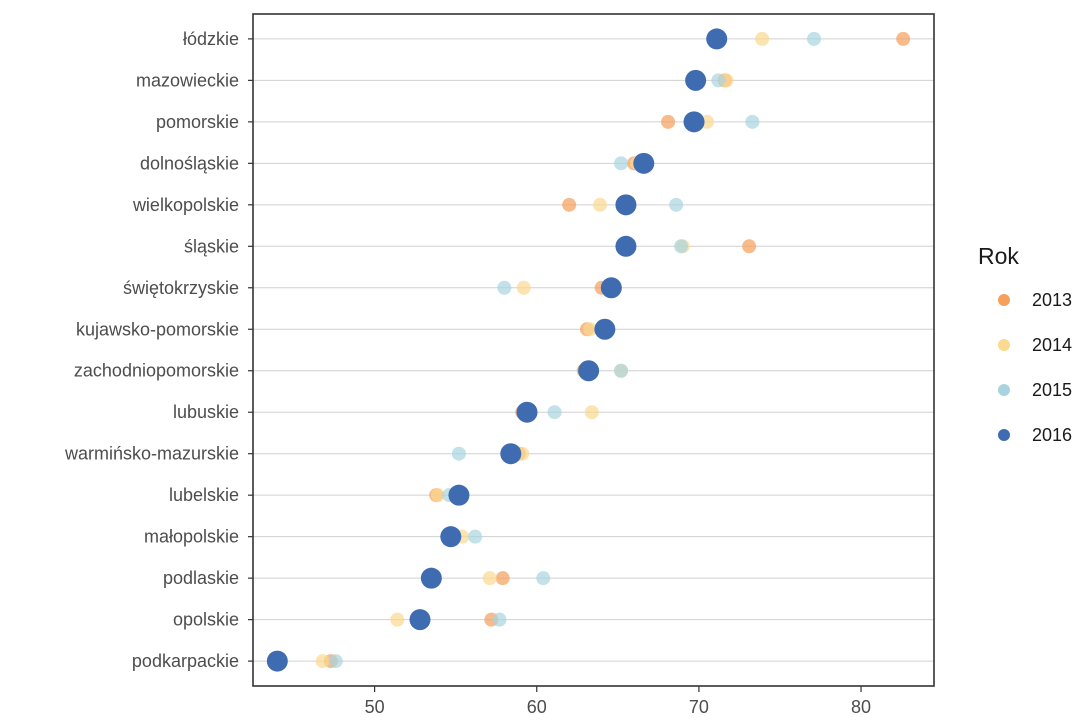  What do you see at coordinates (1004, 345) in the screenshot?
I see `legend-key-2014` at bounding box center [1004, 345].